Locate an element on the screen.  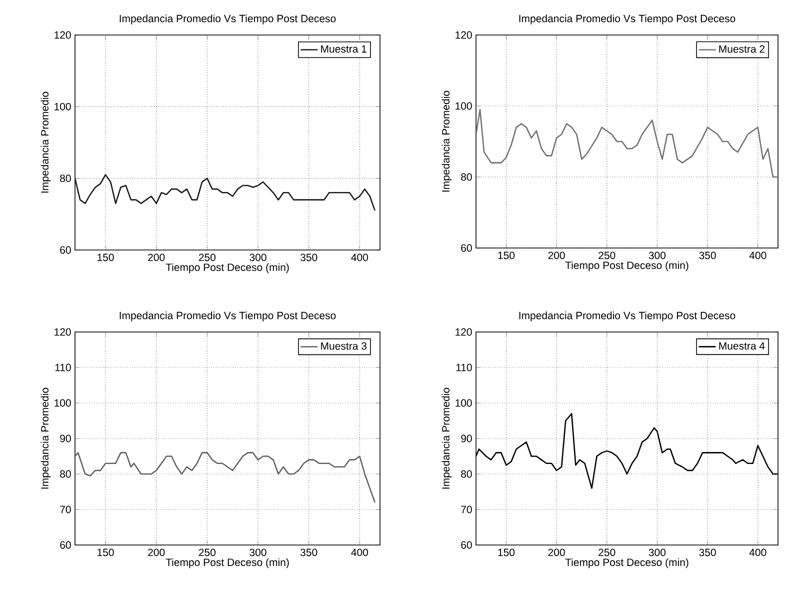
legend-label: Muestra 1 is located at coordinates (343, 49).